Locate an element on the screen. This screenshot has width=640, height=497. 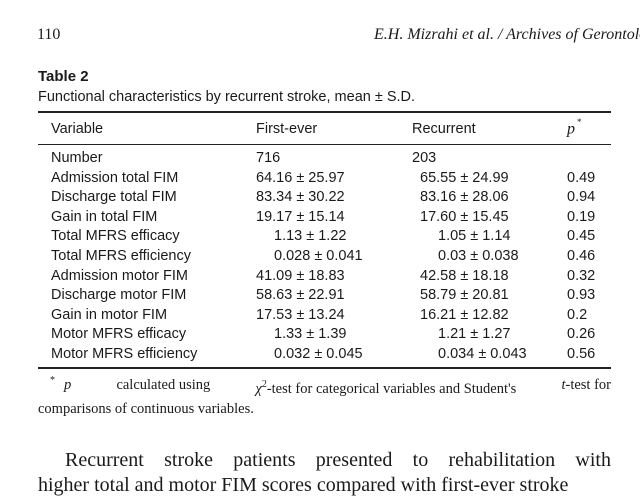
cell-variable: Admission total FIM is located at coordinates (115, 177).